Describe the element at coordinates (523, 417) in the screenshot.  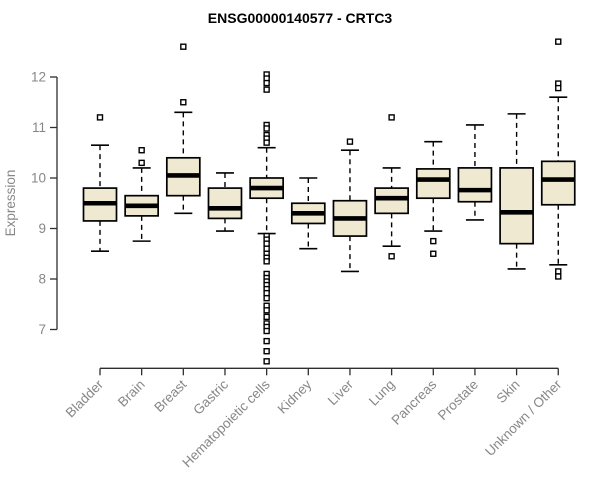
I see `x-tick-label-unknown-other: Unknown / Other` at that location.